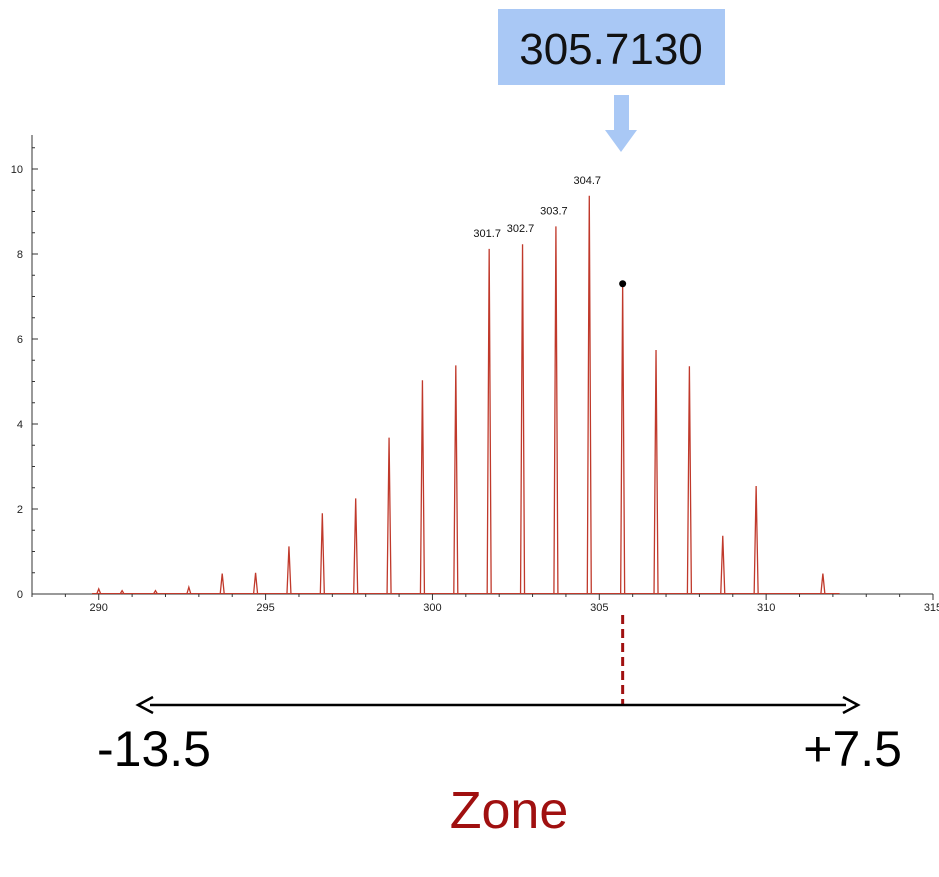 This screenshot has height=877, width=939. What do you see at coordinates (20, 510) in the screenshot?
I see `y-tick-label: 2` at bounding box center [20, 510].